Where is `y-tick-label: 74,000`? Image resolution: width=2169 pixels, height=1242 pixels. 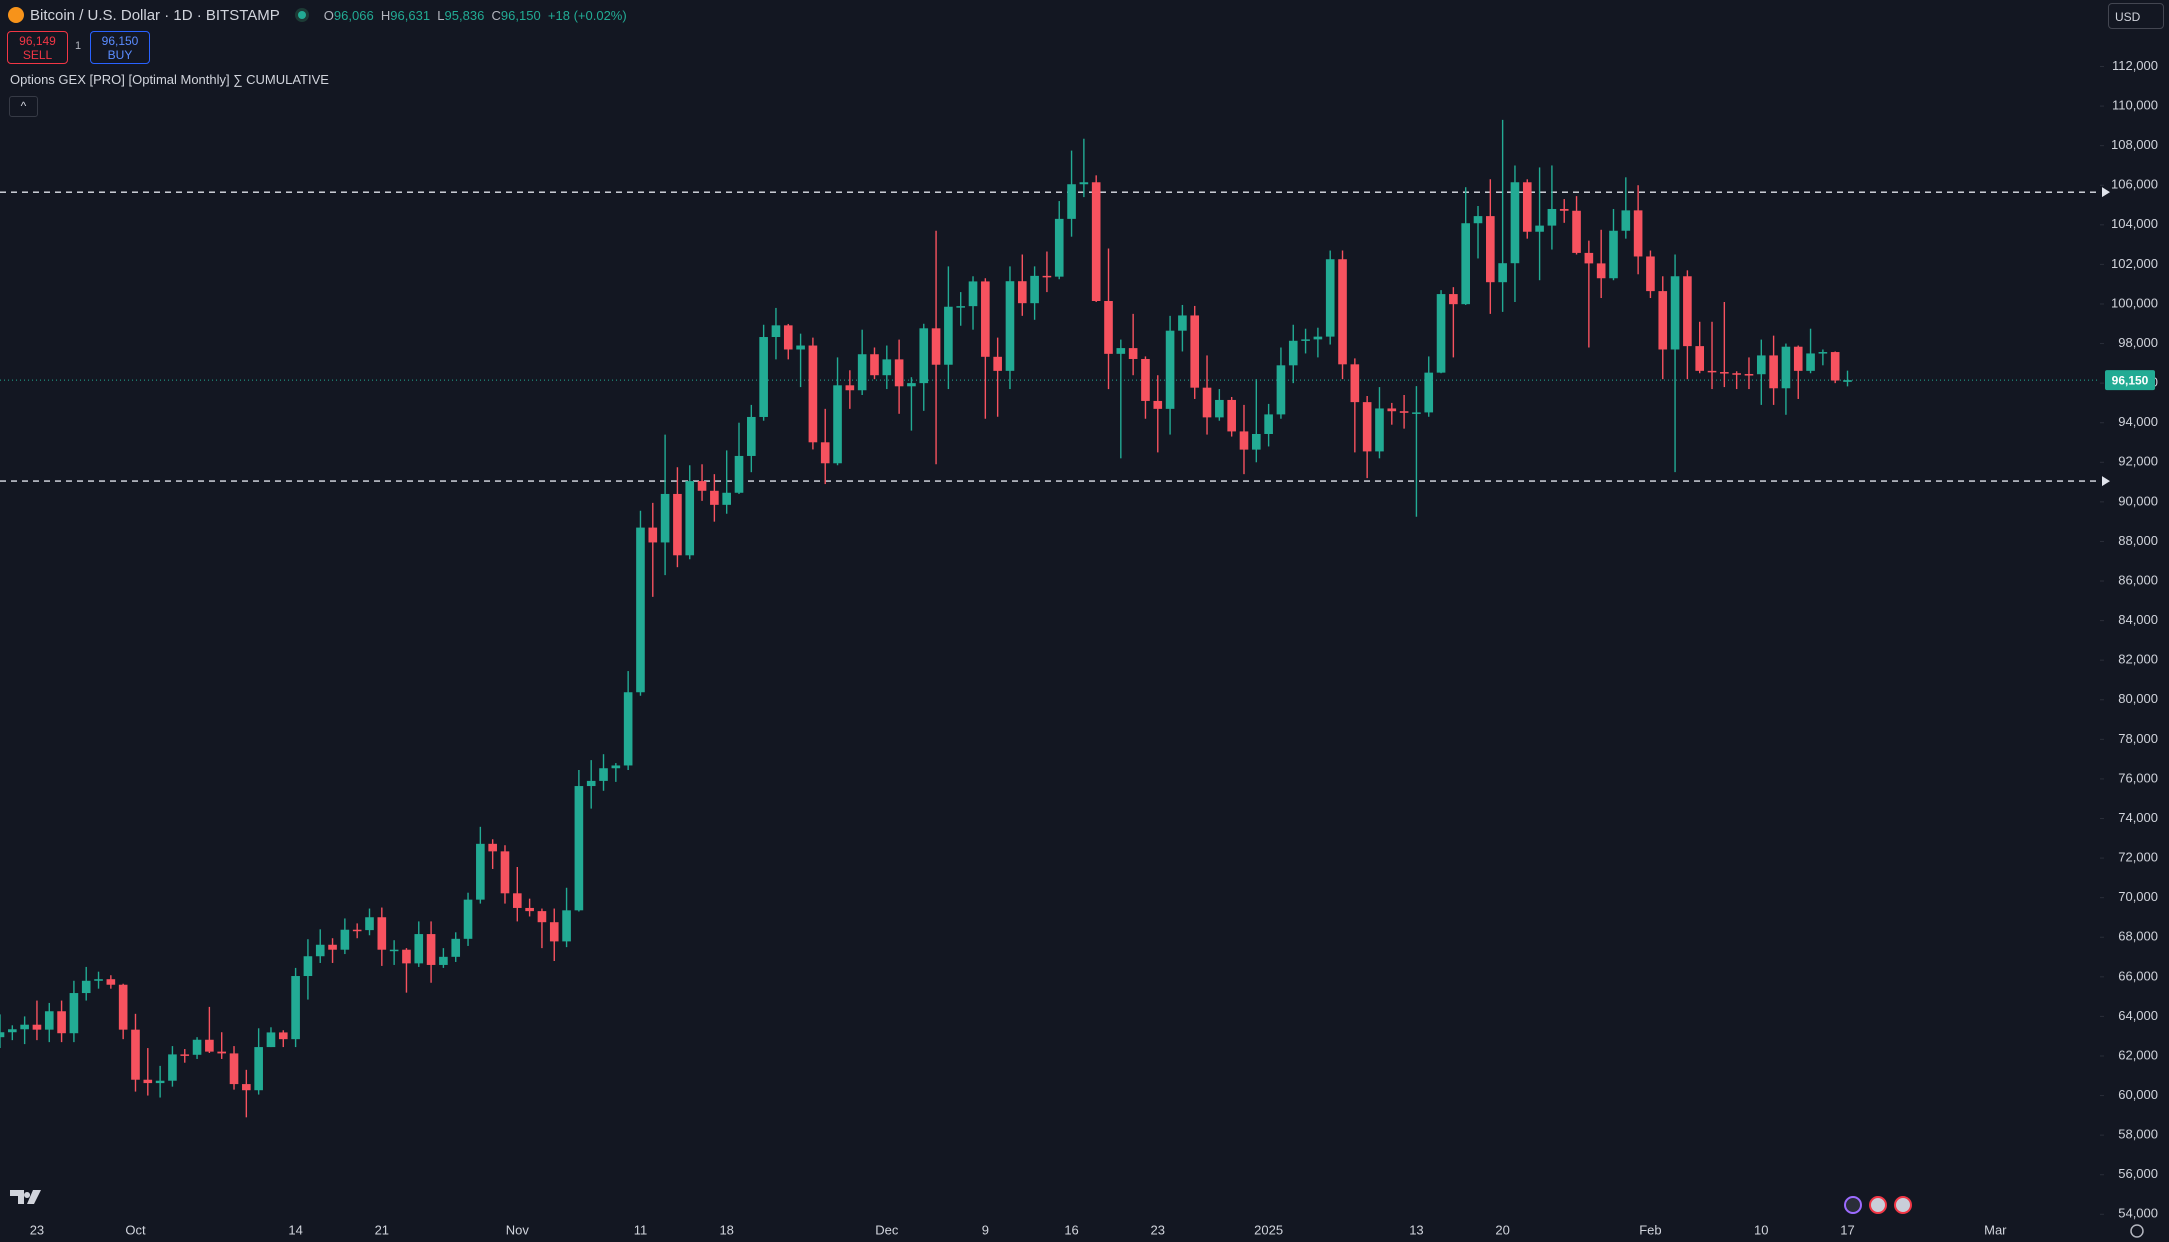 y-tick-label: 74,000 is located at coordinates (2138, 817).